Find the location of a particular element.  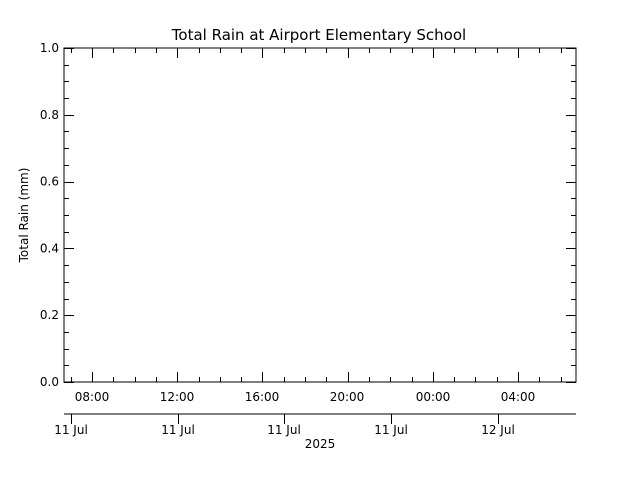

x-tick-label: 12:00 is located at coordinates (177, 397).